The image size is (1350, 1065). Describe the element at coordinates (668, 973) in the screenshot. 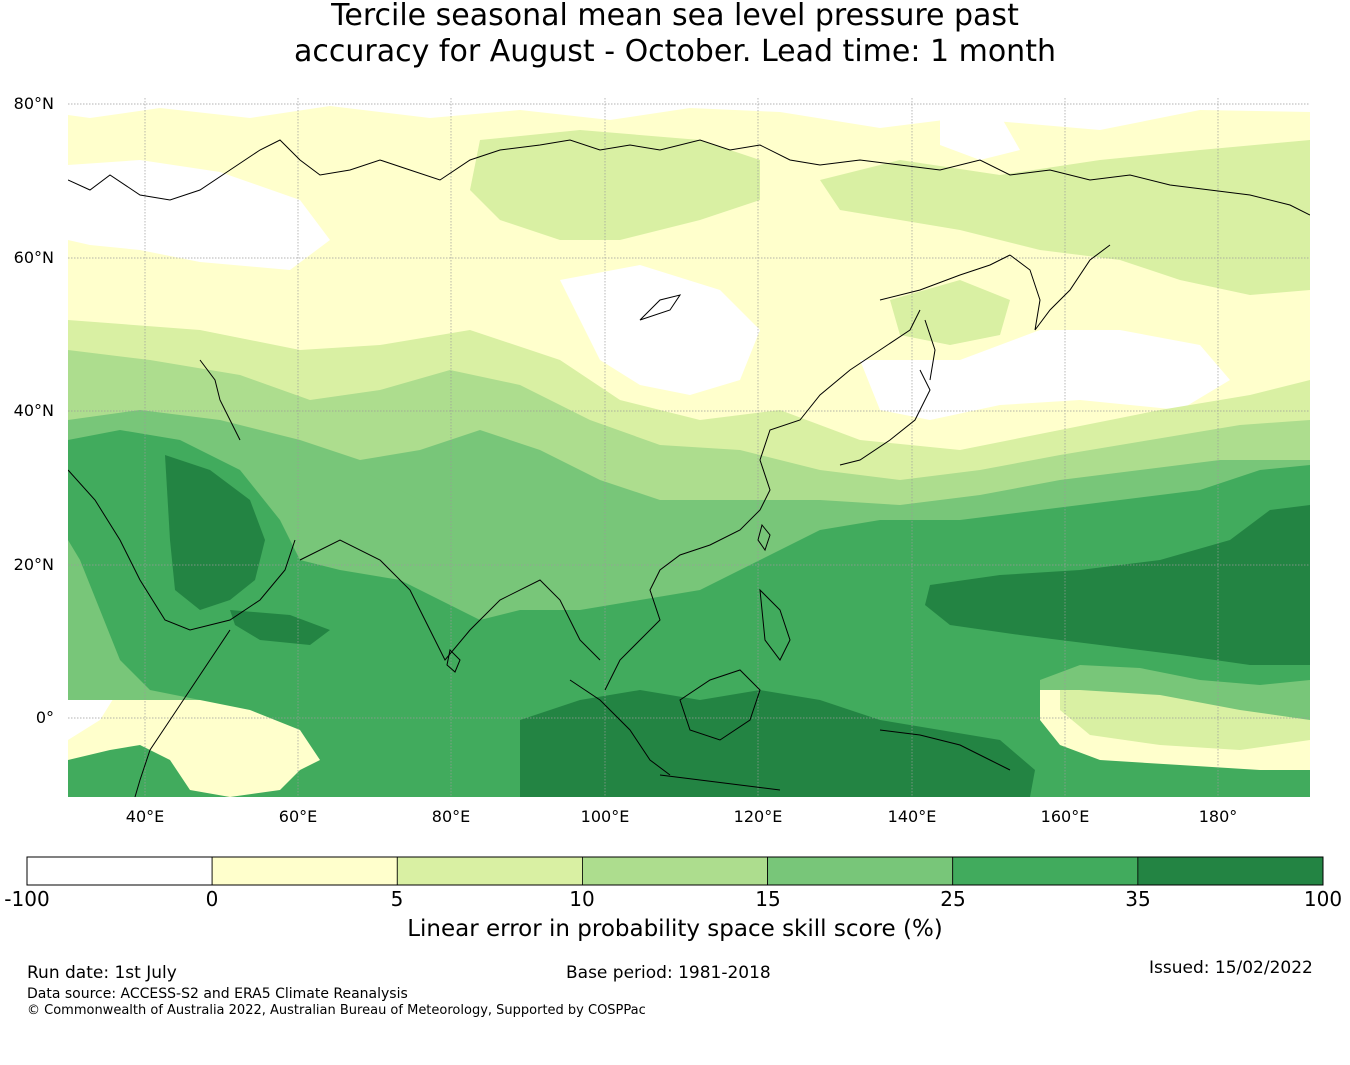

I see `base-period: Base period: 1981-2018` at that location.